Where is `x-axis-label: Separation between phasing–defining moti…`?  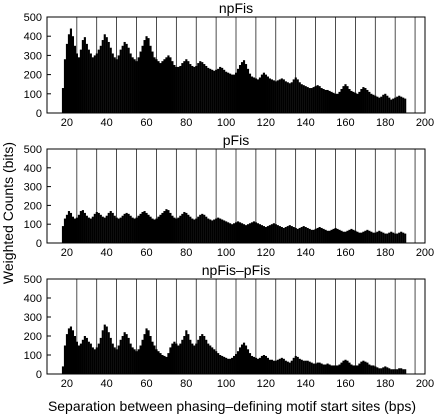
x-axis-label: Separation between phasing–defining moti… is located at coordinates (232, 406).